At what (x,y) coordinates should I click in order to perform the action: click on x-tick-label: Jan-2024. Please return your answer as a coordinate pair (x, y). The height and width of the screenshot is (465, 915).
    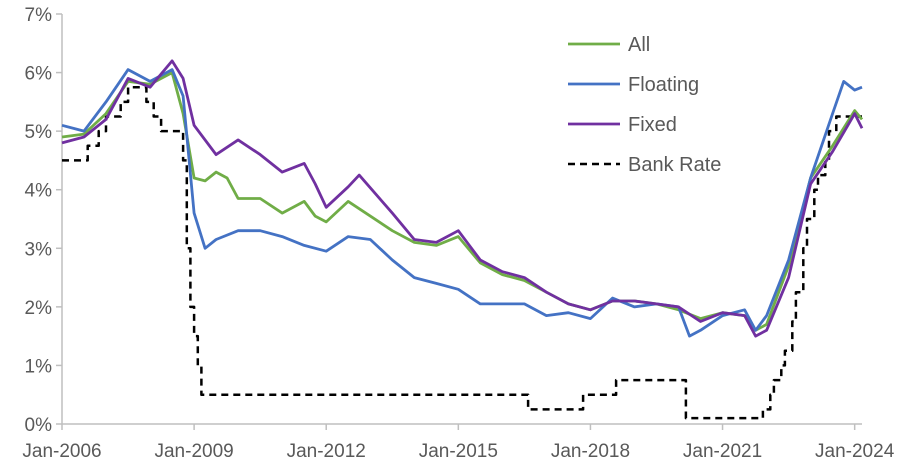
    Looking at the image, I should click on (855, 451).